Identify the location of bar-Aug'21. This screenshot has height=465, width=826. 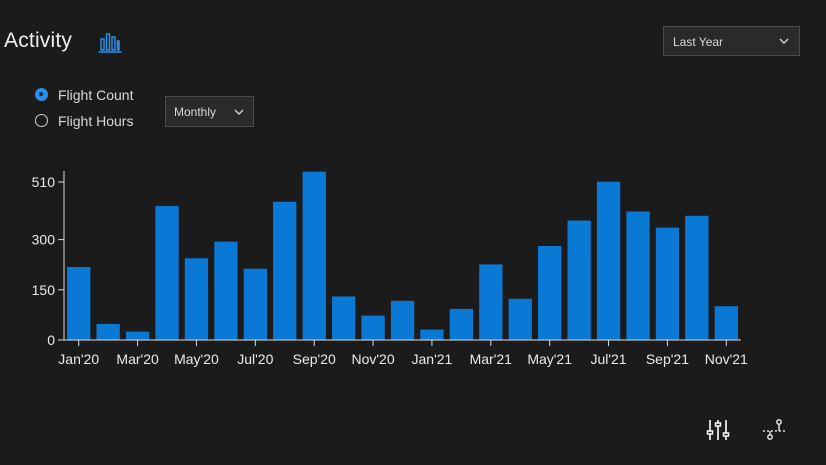
(638, 275).